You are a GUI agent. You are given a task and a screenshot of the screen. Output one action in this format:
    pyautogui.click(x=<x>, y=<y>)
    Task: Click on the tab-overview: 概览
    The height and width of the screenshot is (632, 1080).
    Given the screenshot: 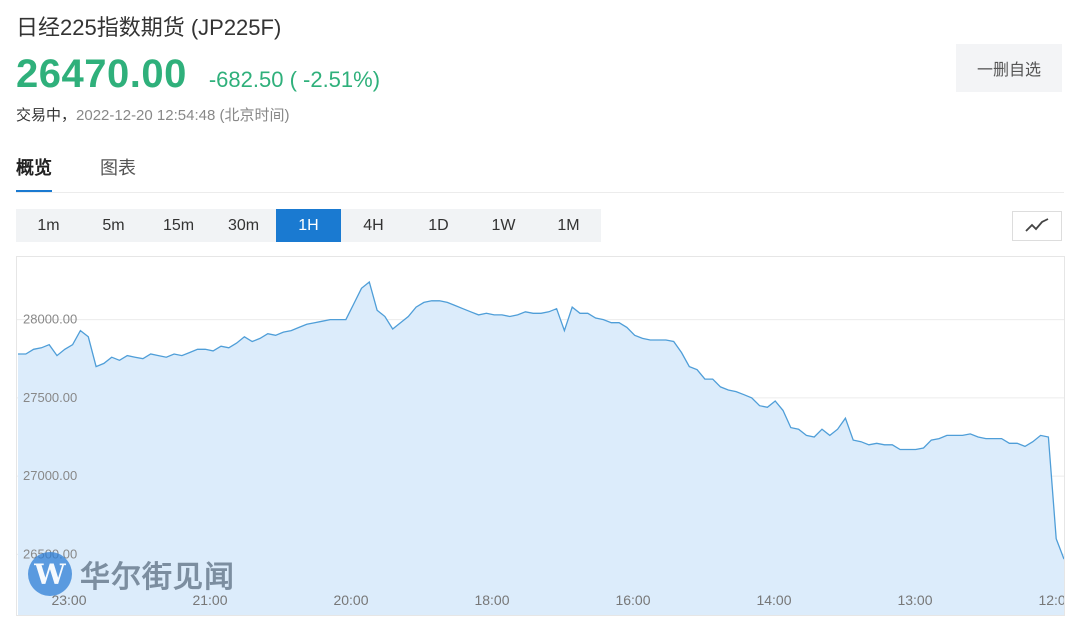 What is the action you would take?
    pyautogui.click(x=34, y=173)
    